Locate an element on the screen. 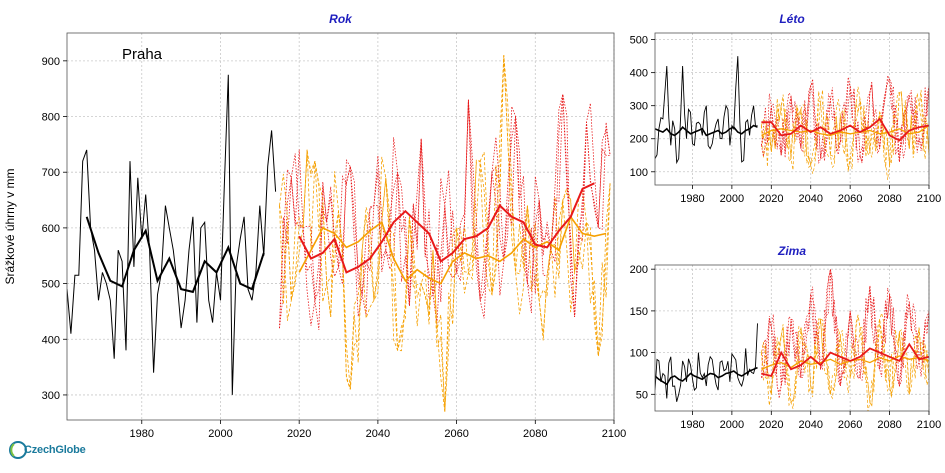 The image size is (945, 473). y-tick-label: 600 is located at coordinates (51, 229).